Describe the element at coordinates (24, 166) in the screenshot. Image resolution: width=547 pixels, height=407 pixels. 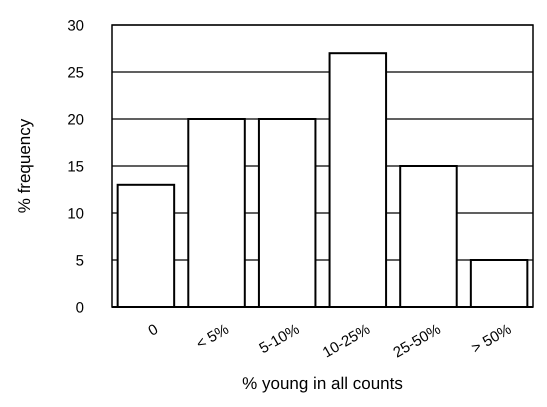
I see `y-axis-title: % frequency` at that location.